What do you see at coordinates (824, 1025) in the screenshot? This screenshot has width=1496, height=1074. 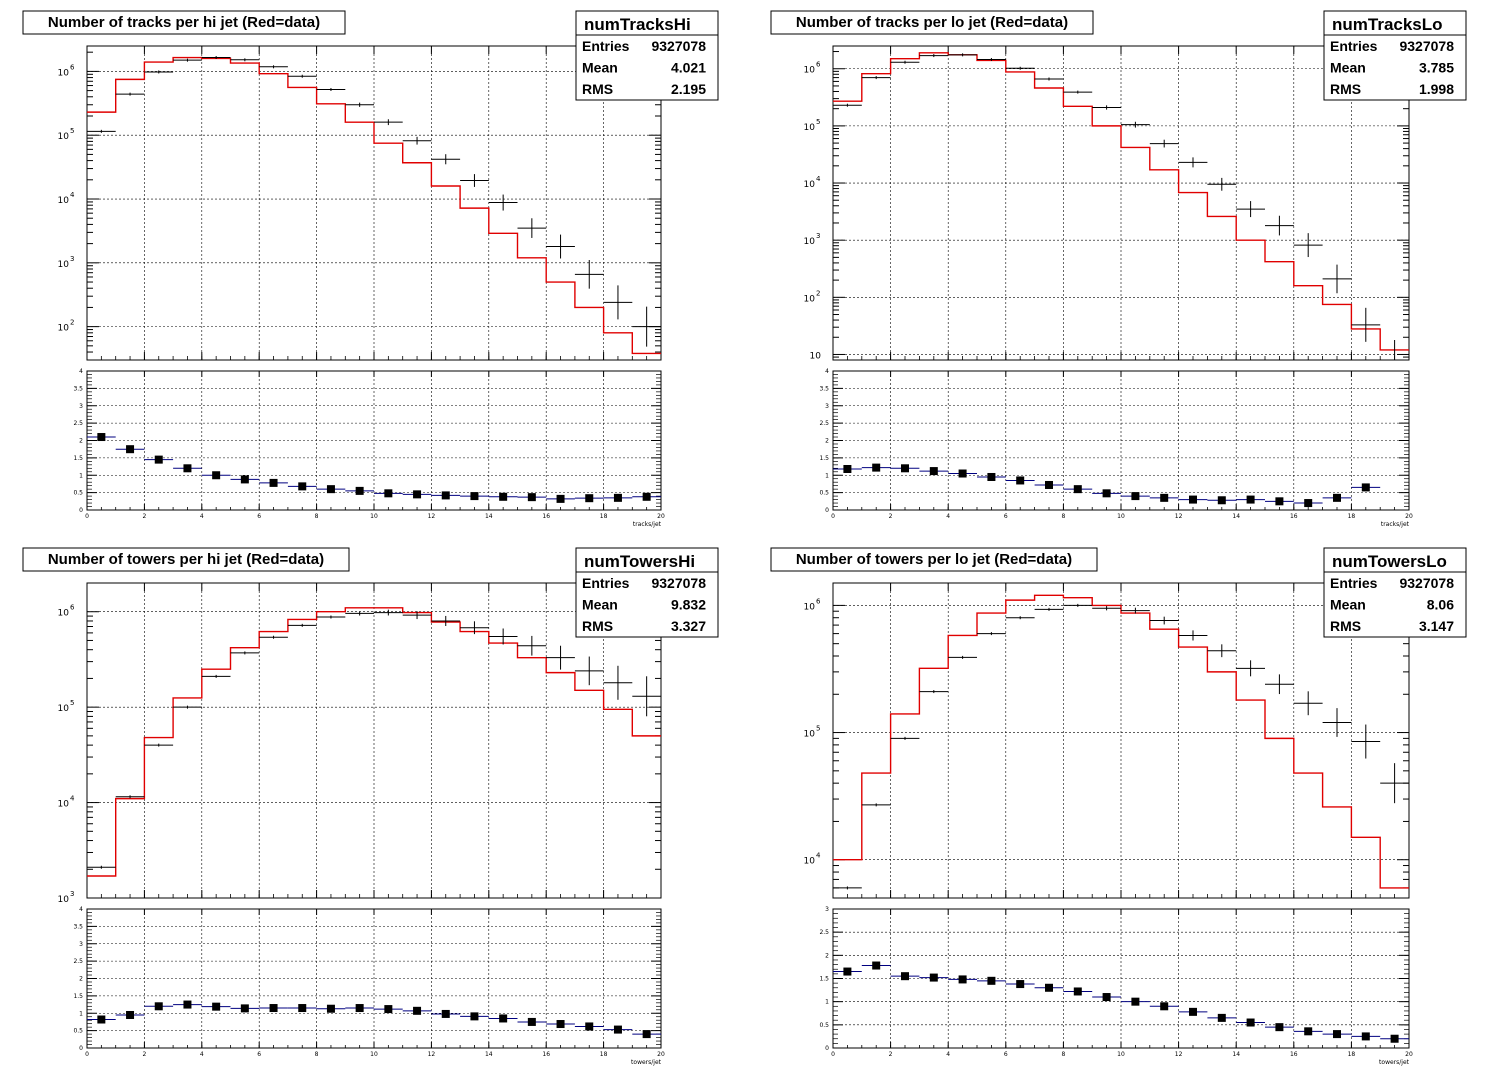 I see `ratio-y-tick-label: 0.5` at bounding box center [824, 1025].